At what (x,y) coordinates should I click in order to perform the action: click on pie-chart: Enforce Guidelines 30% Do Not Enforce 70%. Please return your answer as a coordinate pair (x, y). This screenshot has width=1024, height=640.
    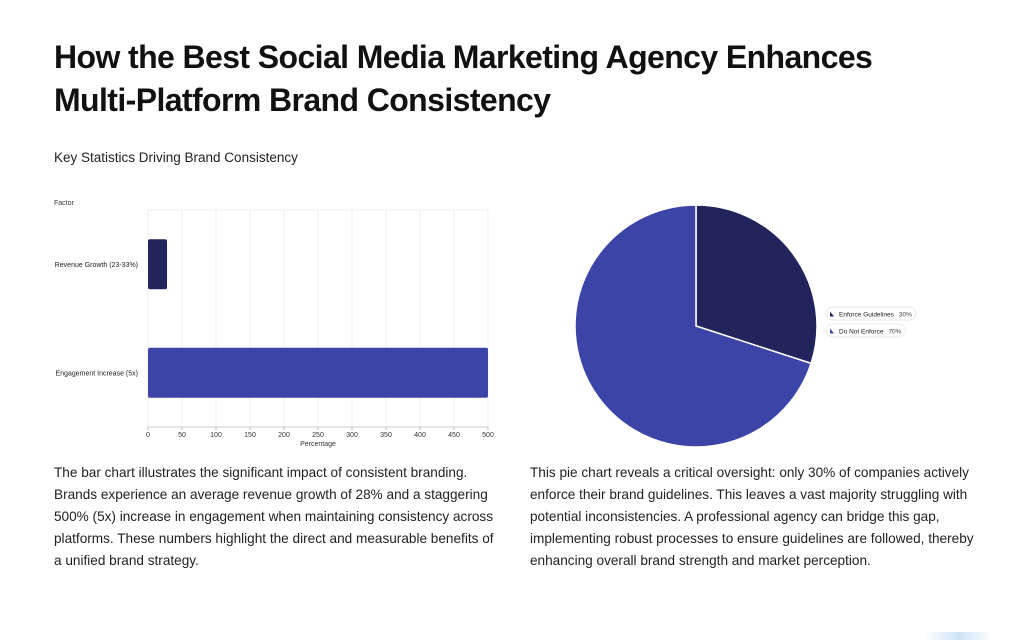
    Looking at the image, I should click on (745, 326).